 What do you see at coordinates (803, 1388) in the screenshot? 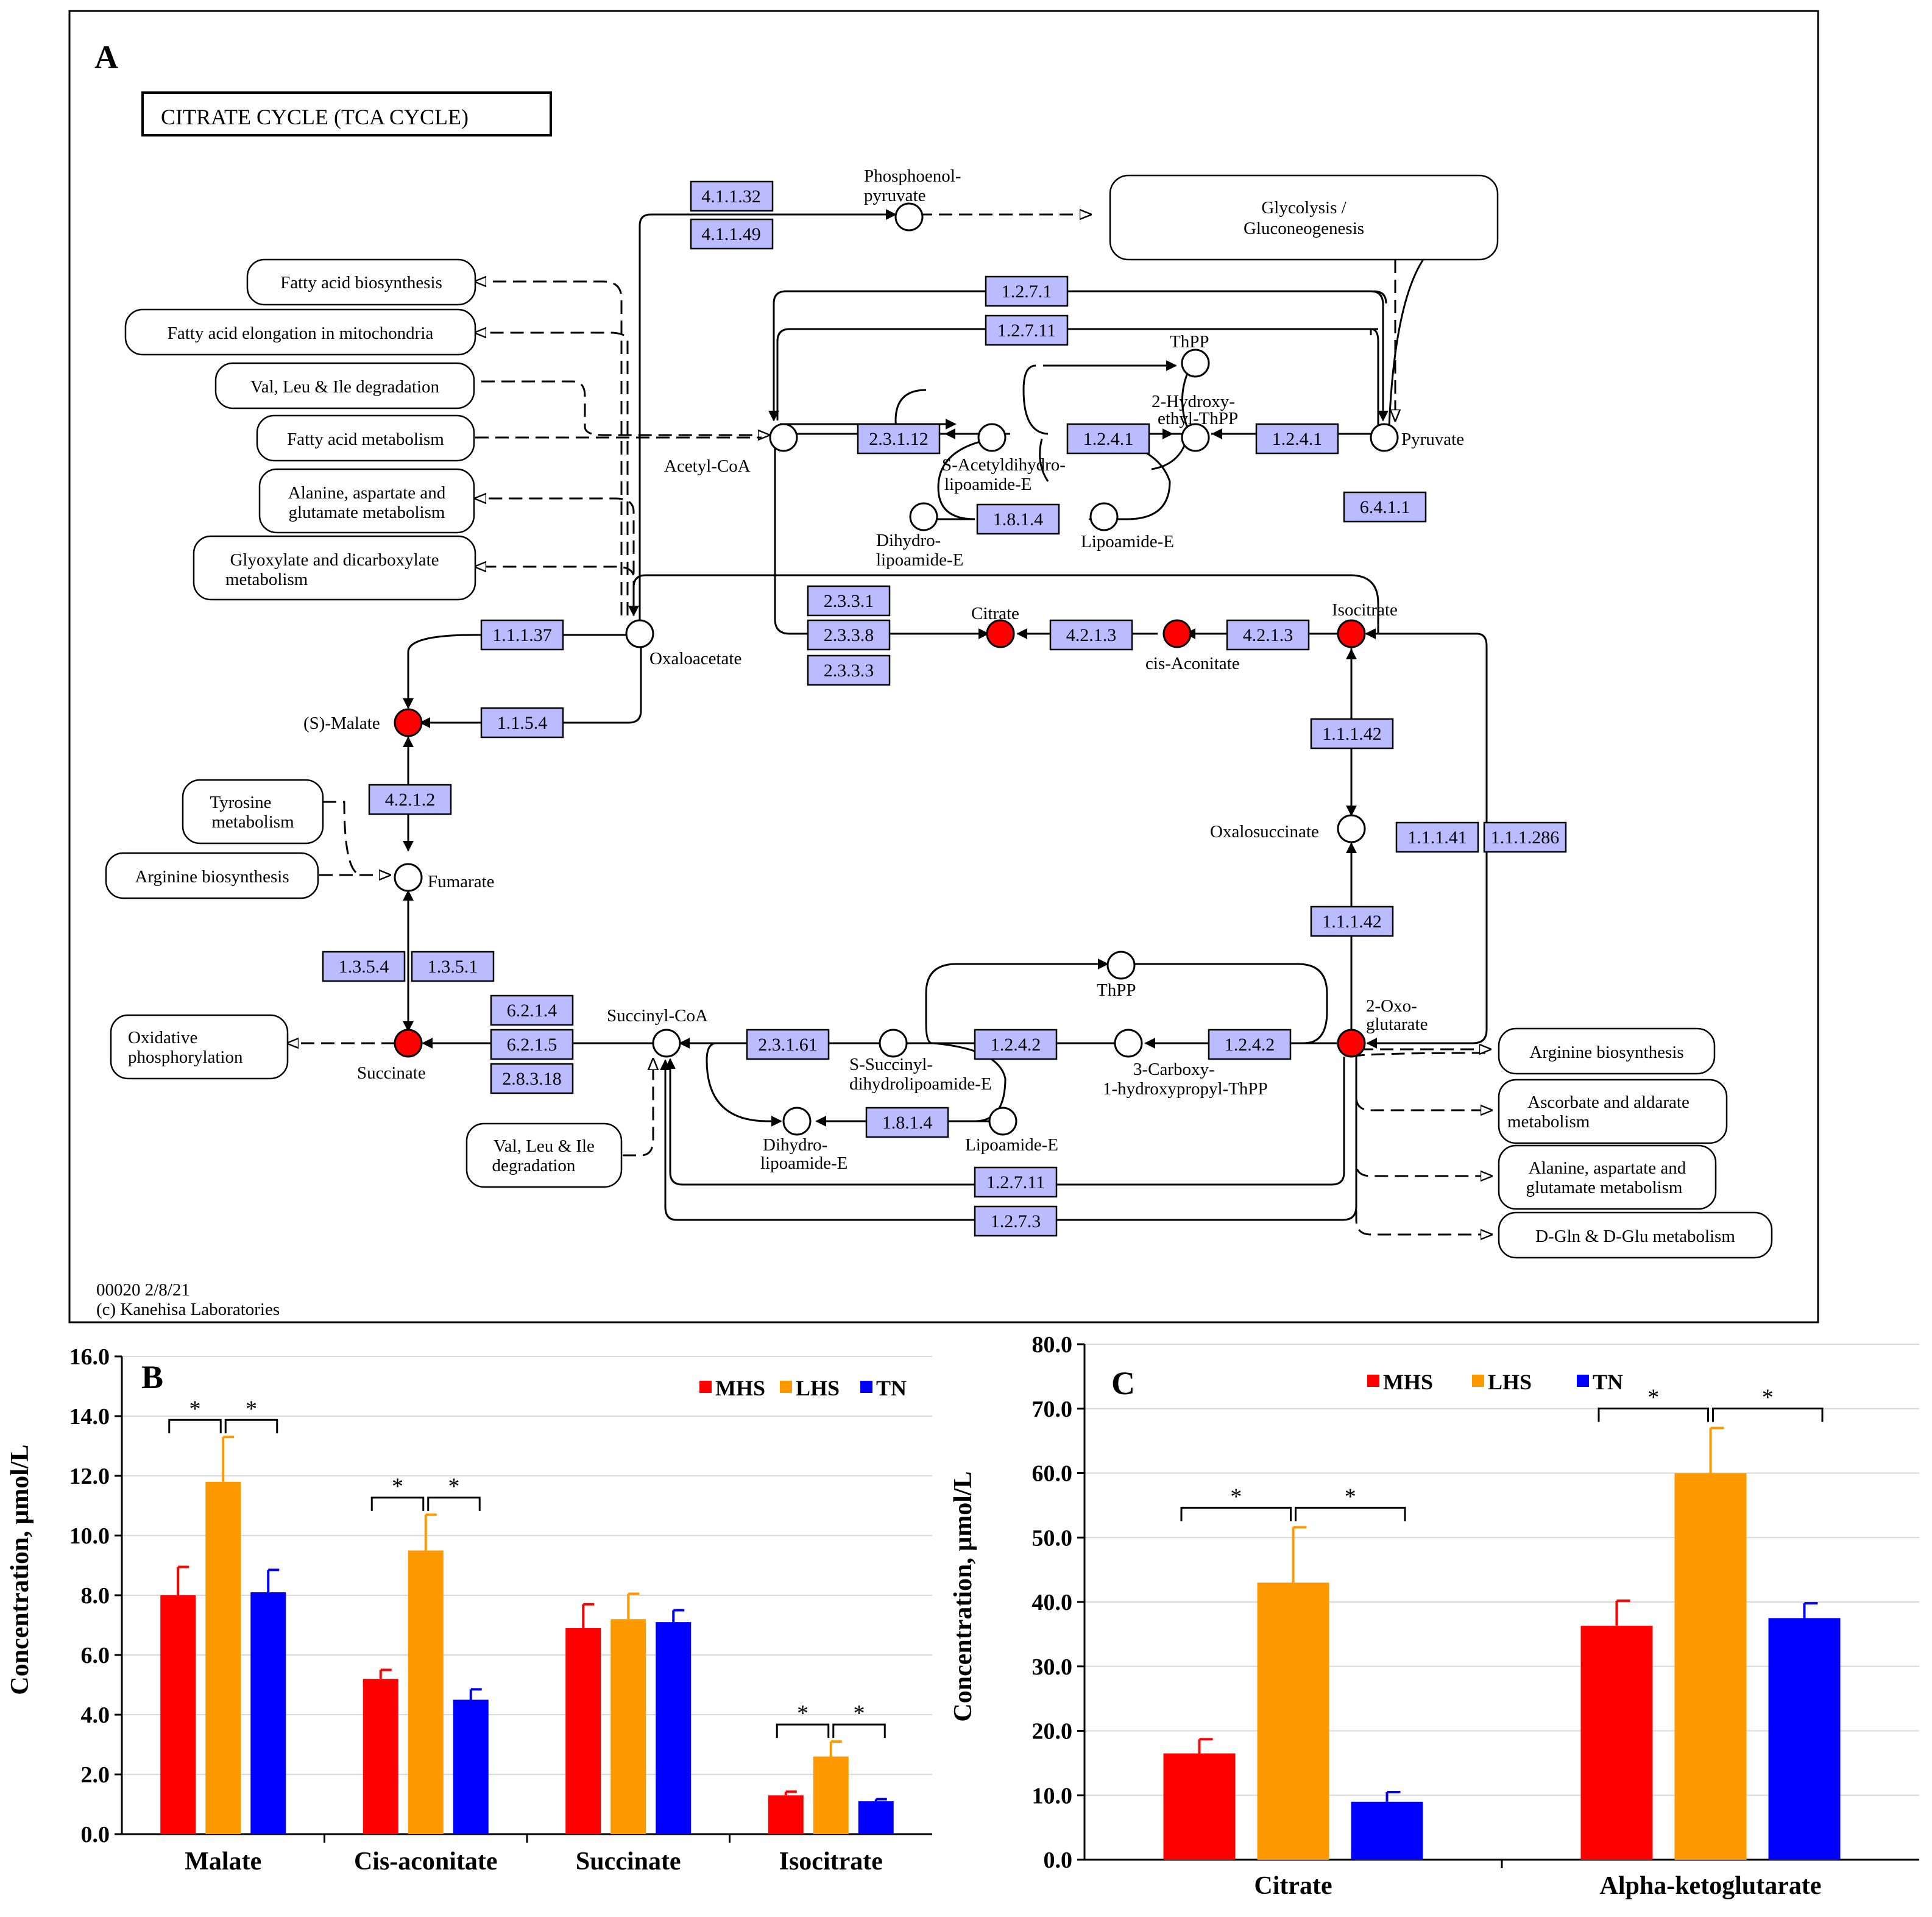
I see `panel-b-legend: MHS LHS TN` at bounding box center [803, 1388].